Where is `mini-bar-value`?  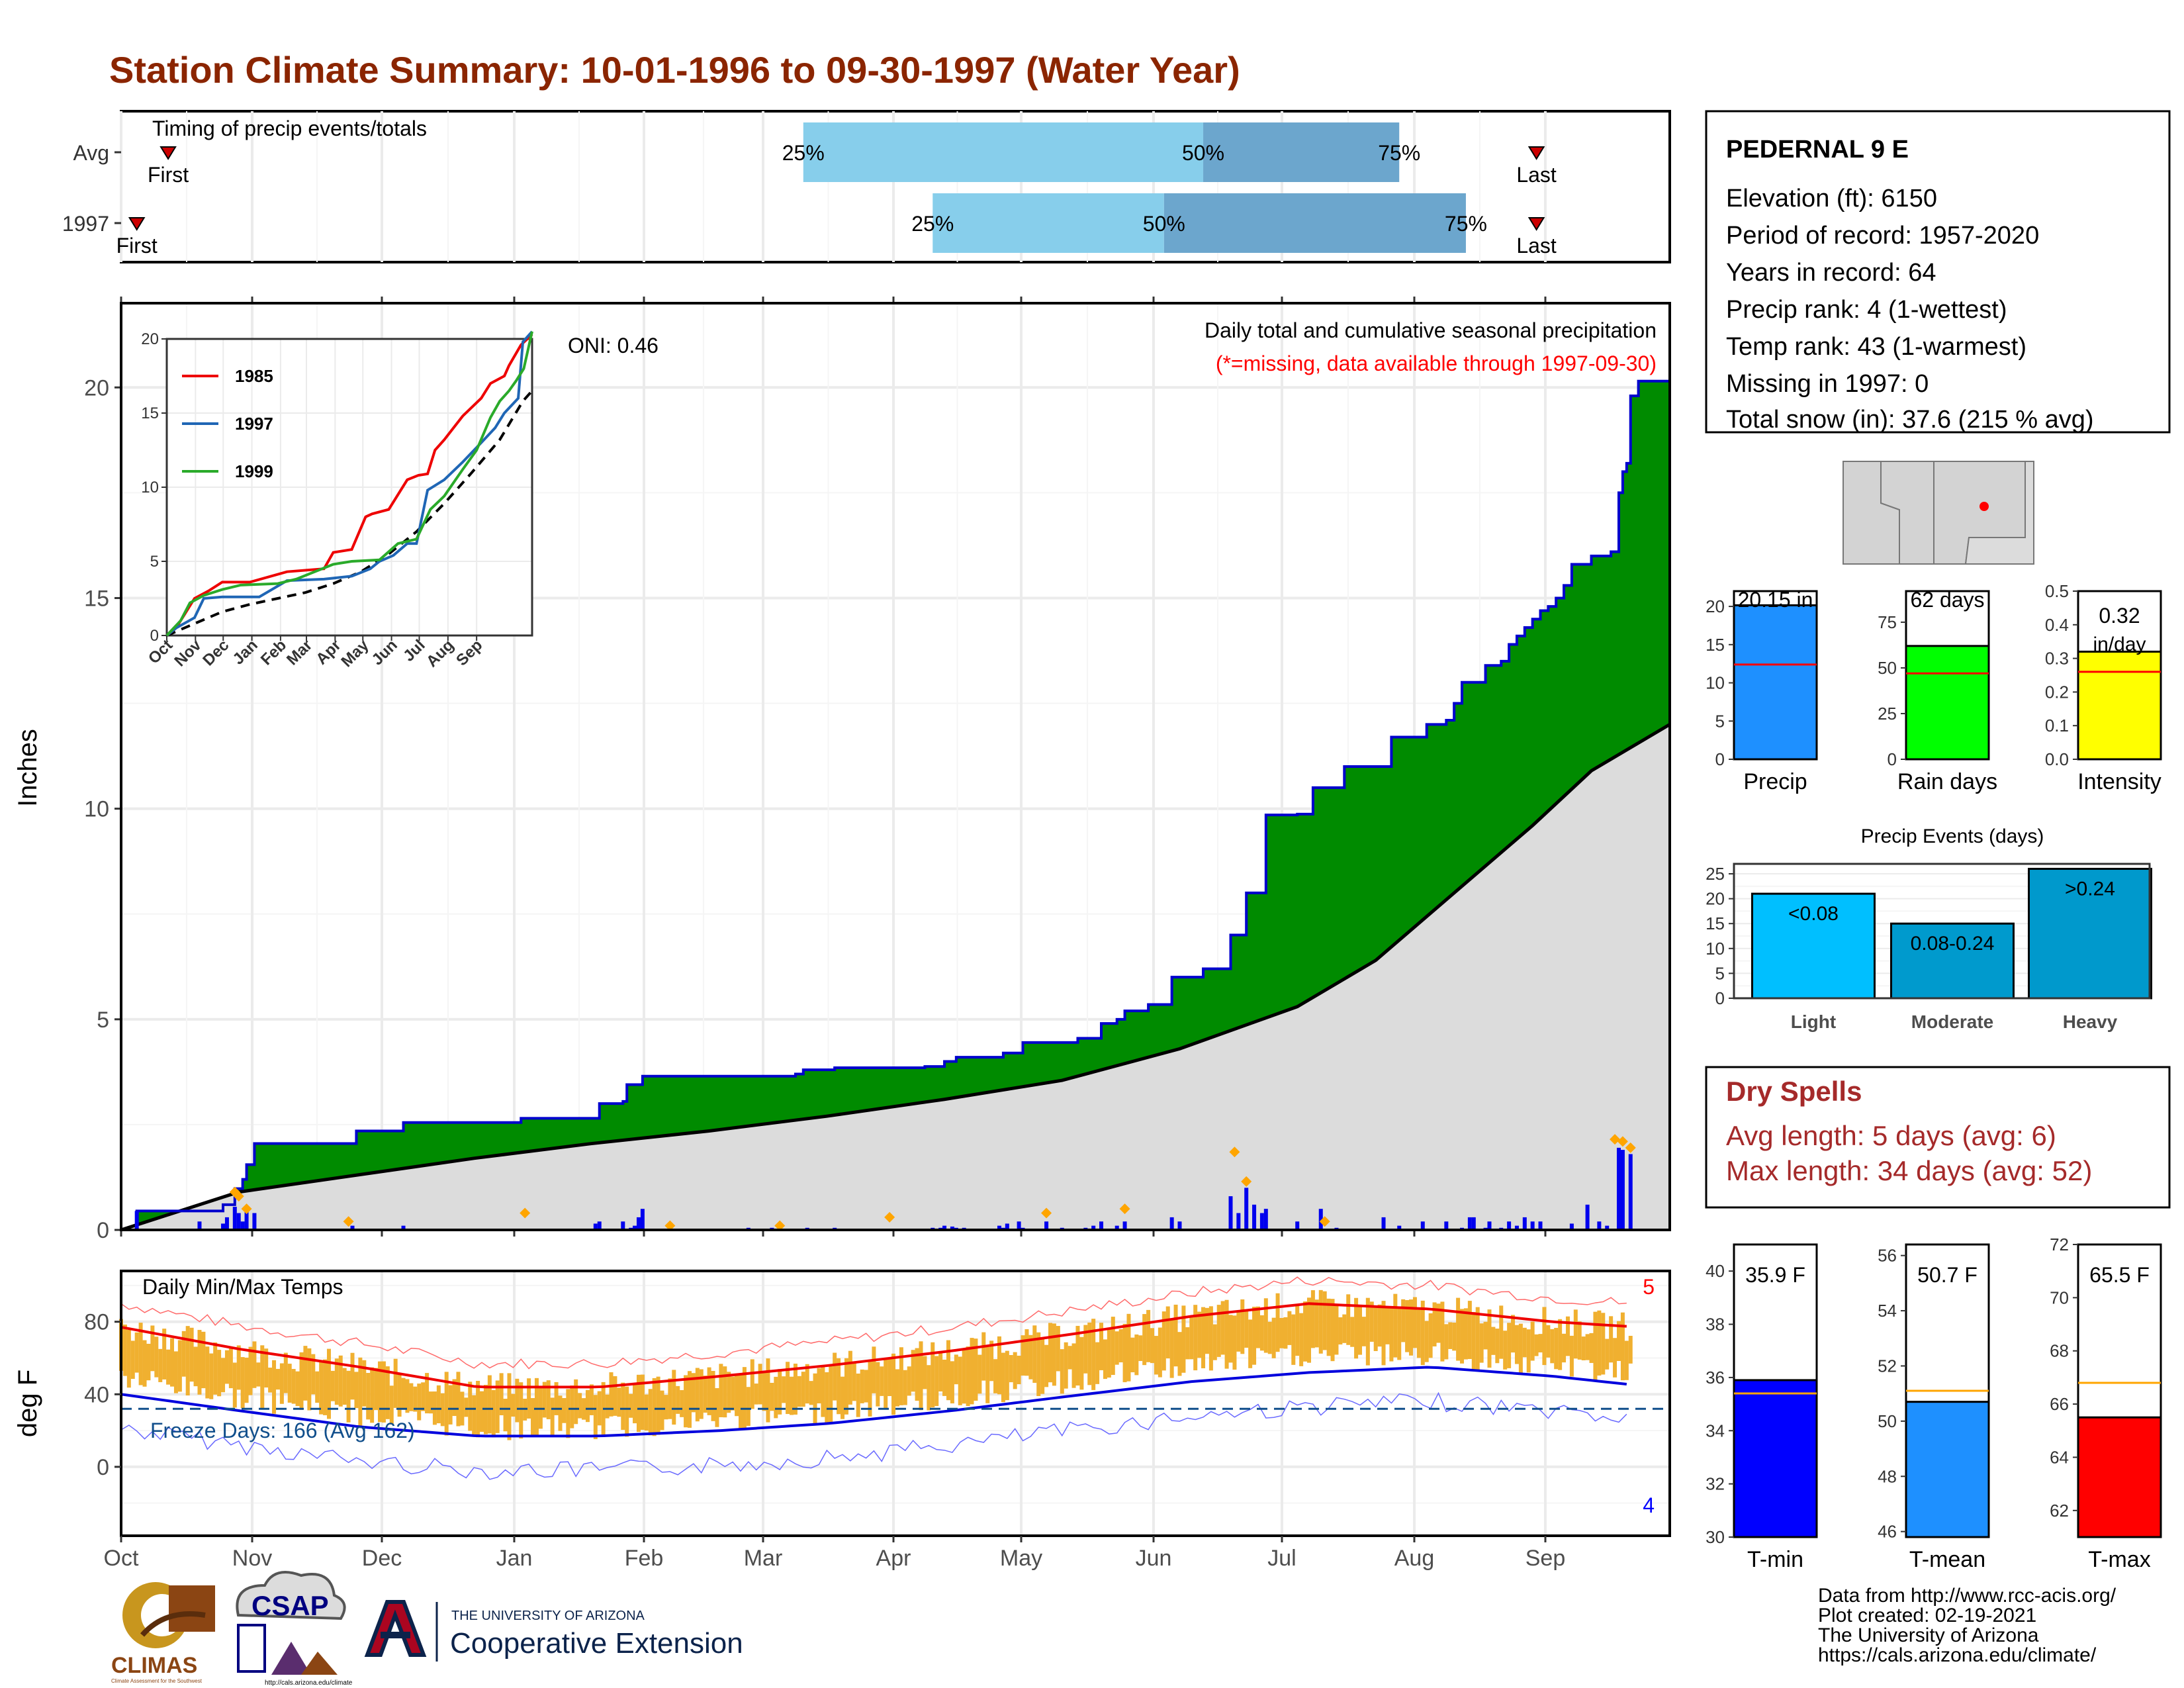 mini-bar-value is located at coordinates (1948, 703).